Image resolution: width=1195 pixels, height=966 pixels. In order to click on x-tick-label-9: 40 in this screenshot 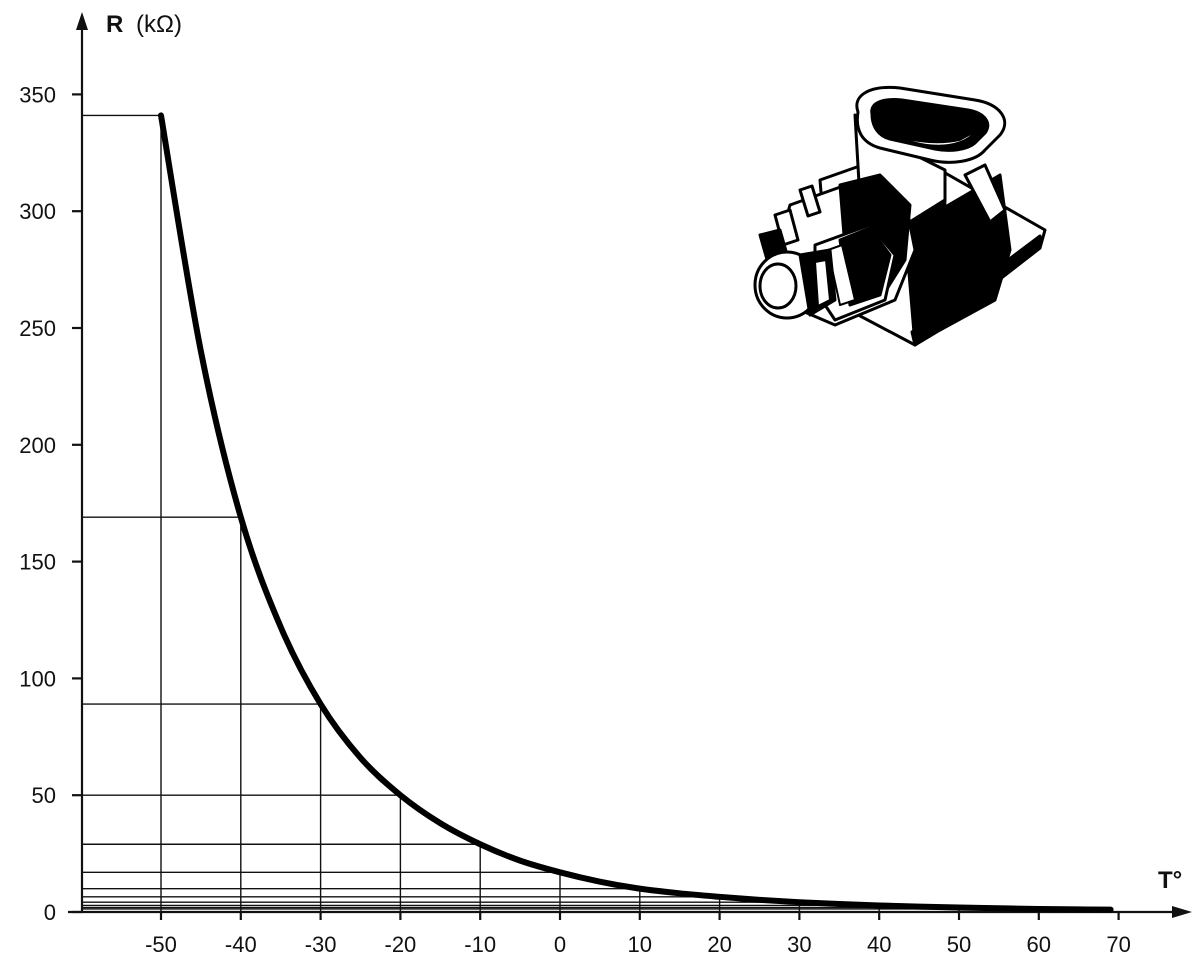, I will do `click(879, 944)`.